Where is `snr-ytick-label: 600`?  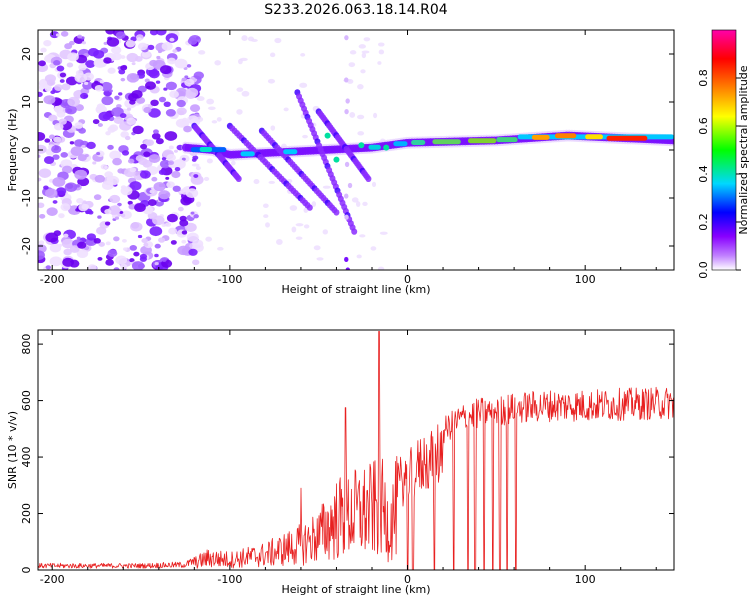
snr-ytick-label: 600 is located at coordinates (26, 400).